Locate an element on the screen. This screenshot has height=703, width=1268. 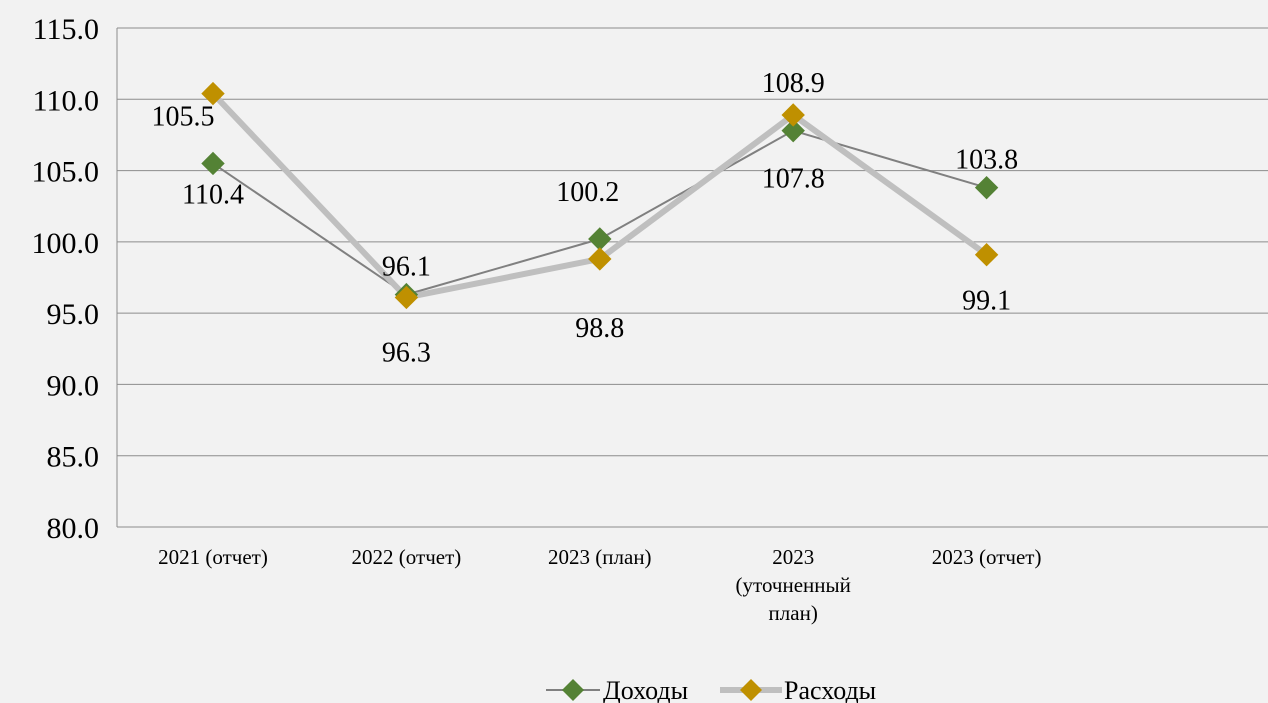
legend-label: Доходы is located at coordinates (645, 689).